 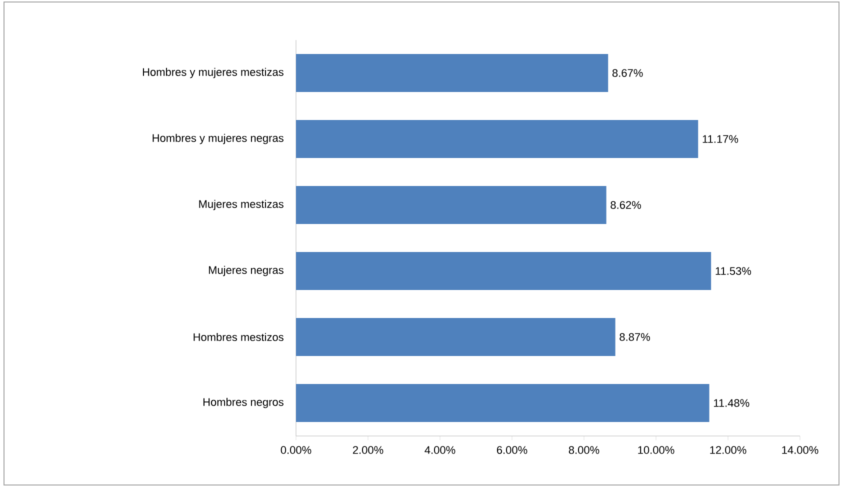 I want to click on y-tick-label: Hombres mestizos, so click(x=239, y=337).